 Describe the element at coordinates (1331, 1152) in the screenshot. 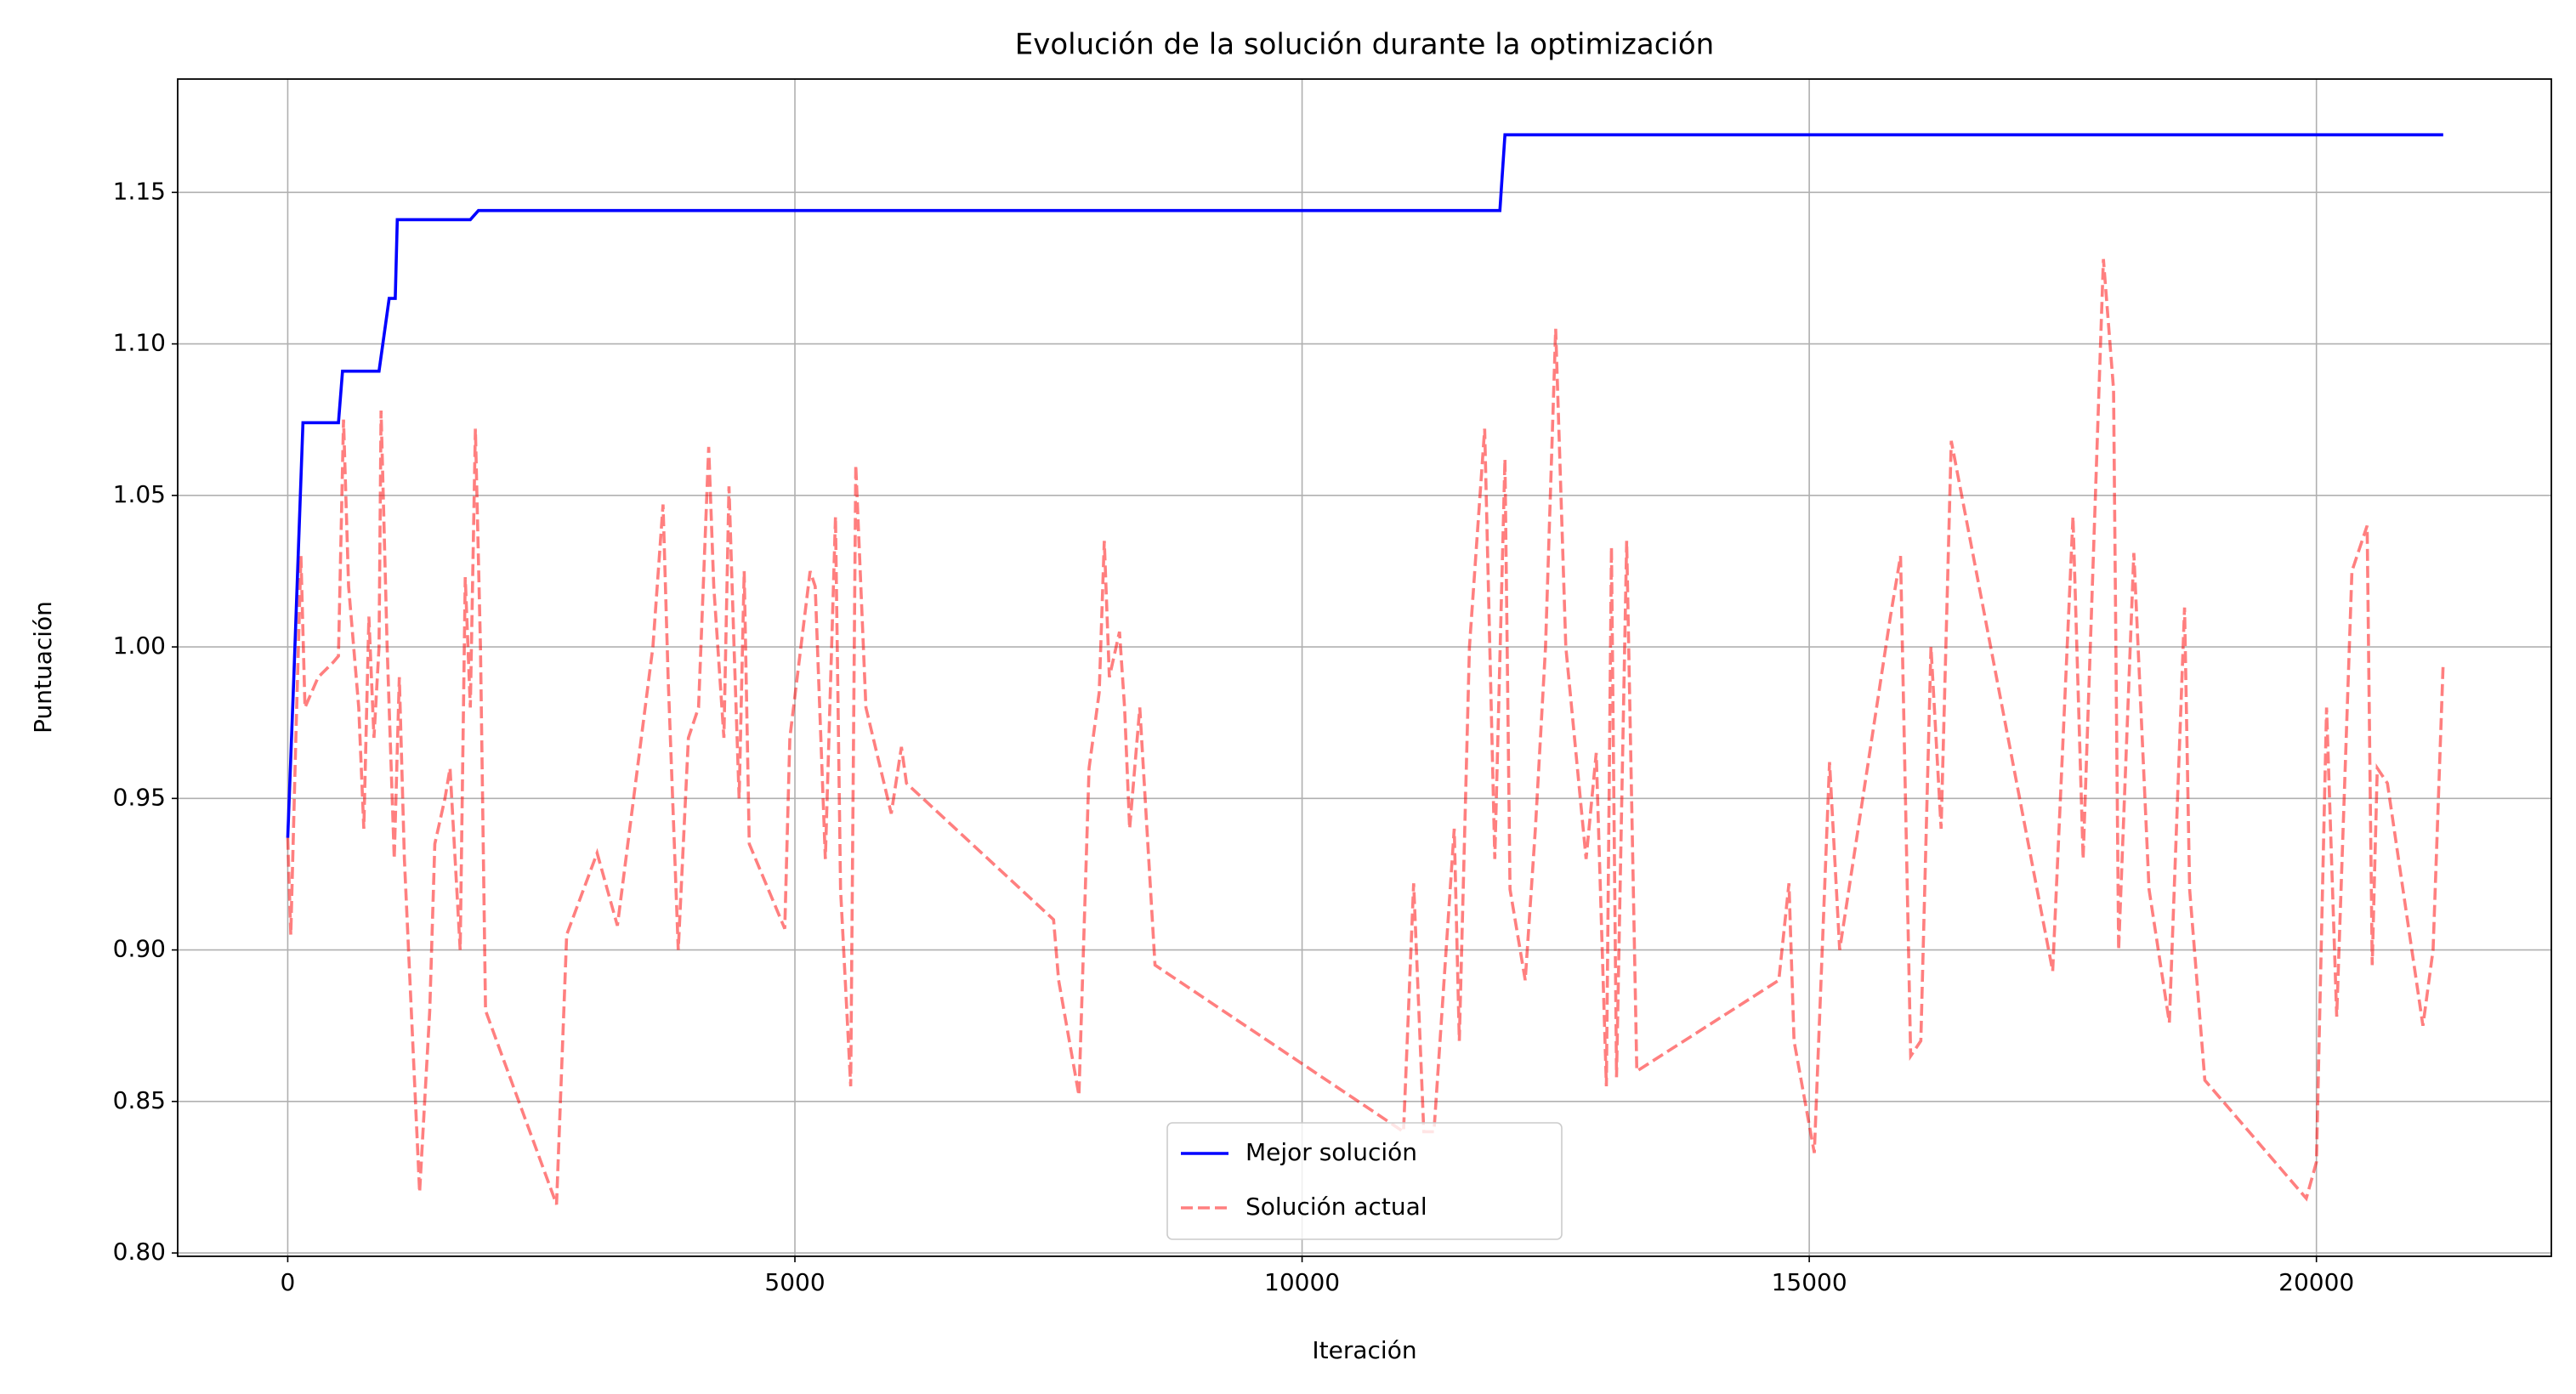

I see `legend-label: Mejor solución` at that location.